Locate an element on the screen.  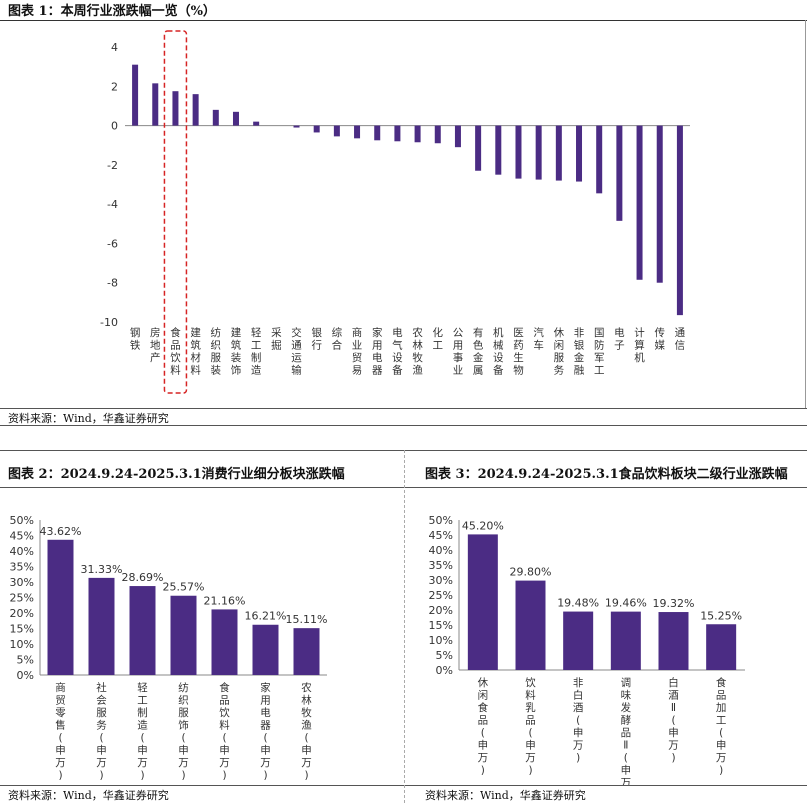
x-category-label: 纺织服装 is located at coordinates (216, 351).